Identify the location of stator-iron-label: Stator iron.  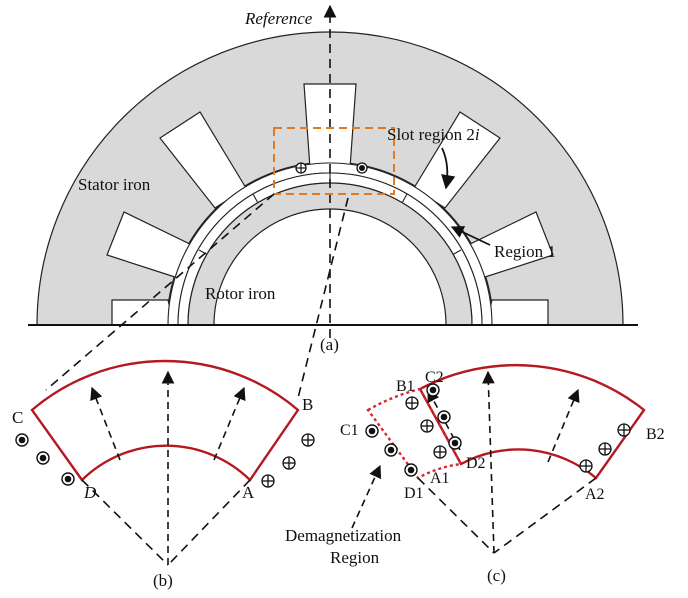
(114, 184).